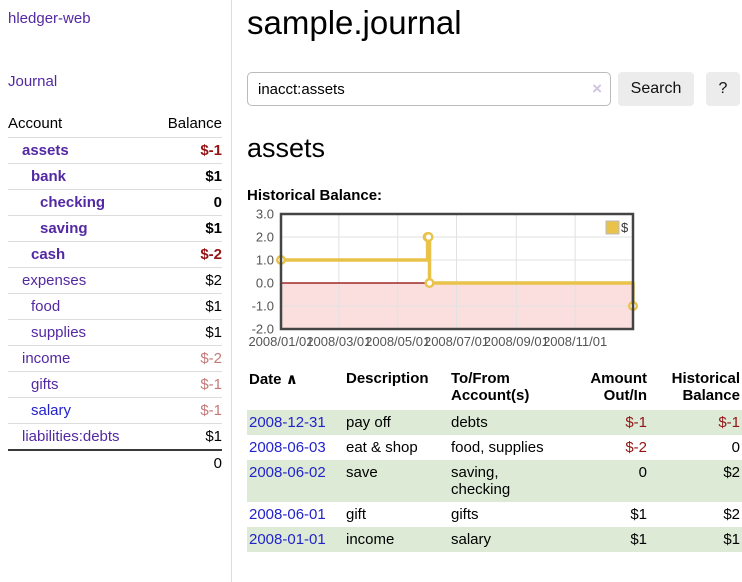  What do you see at coordinates (735, 447) in the screenshot?
I see `transaction-balance: 0` at bounding box center [735, 447].